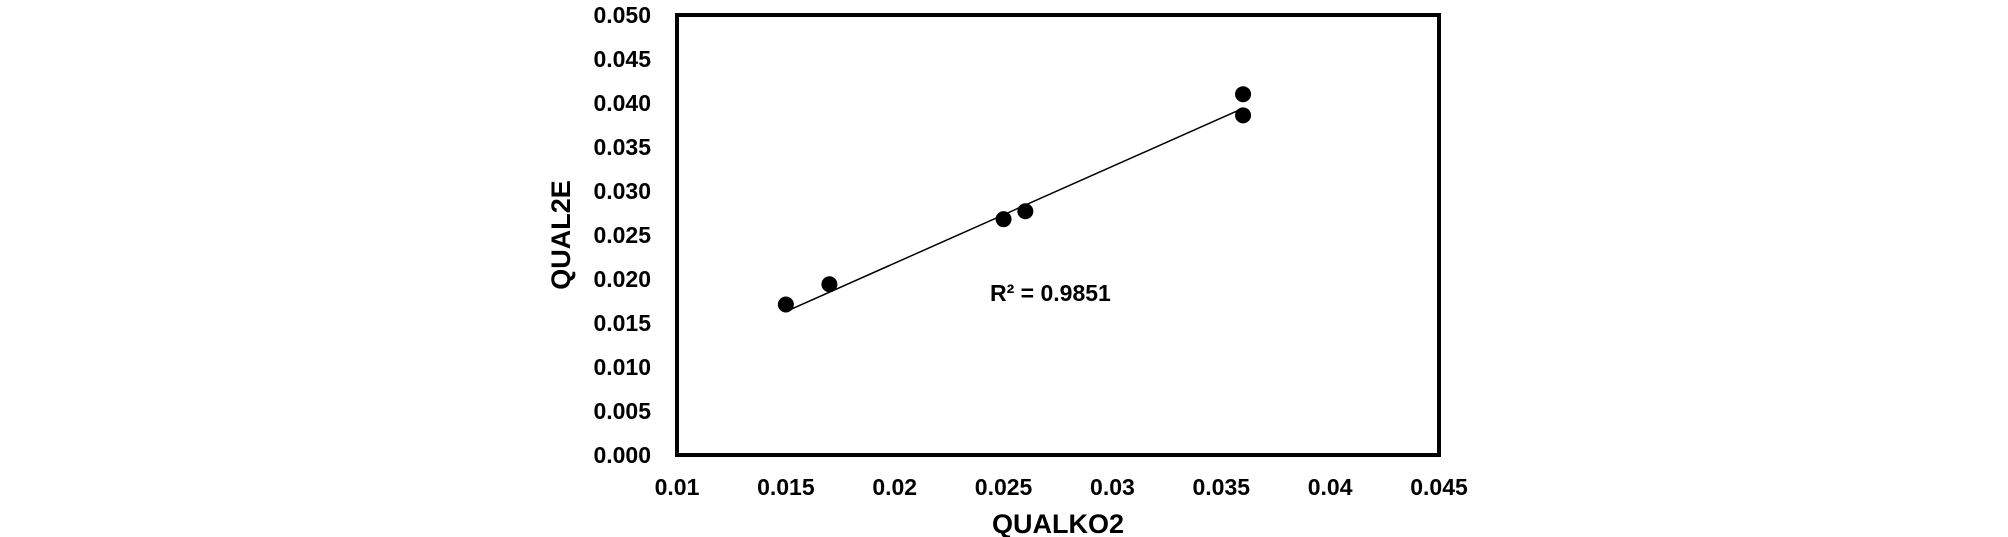 The image size is (2008, 537). I want to click on y-tick-label: 0.010, so click(622, 367).